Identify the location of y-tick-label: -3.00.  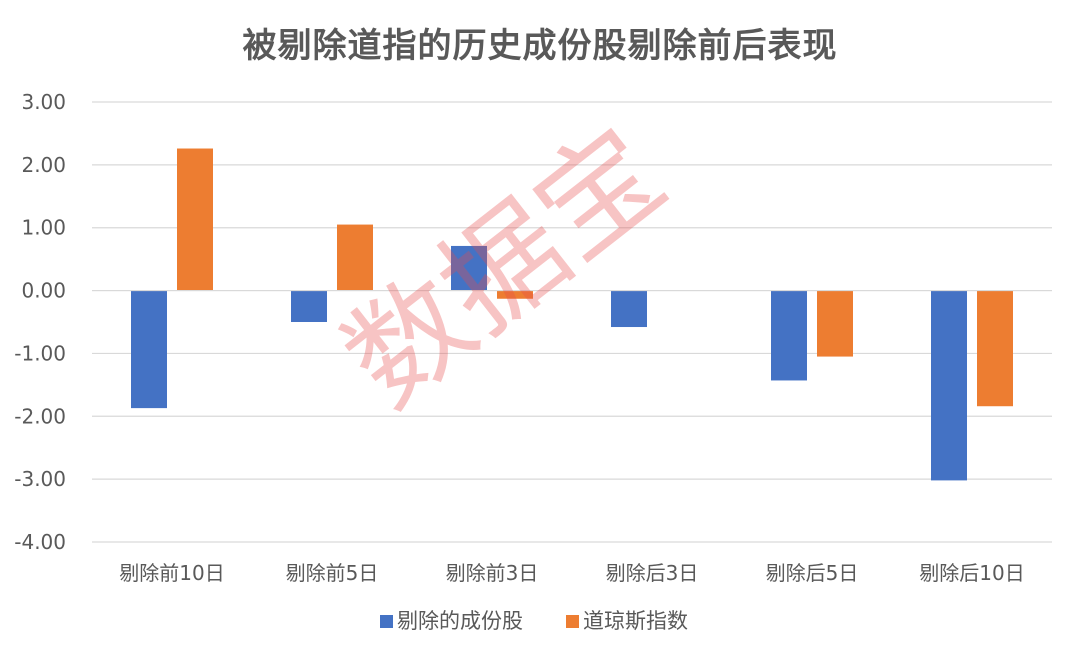
(40, 479).